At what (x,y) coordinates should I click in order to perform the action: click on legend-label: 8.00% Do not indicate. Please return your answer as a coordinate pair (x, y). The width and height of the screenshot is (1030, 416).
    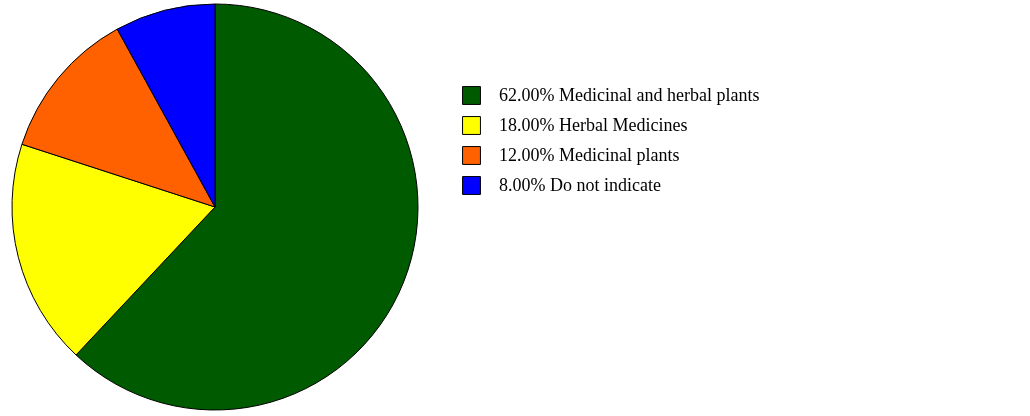
    Looking at the image, I should click on (580, 184).